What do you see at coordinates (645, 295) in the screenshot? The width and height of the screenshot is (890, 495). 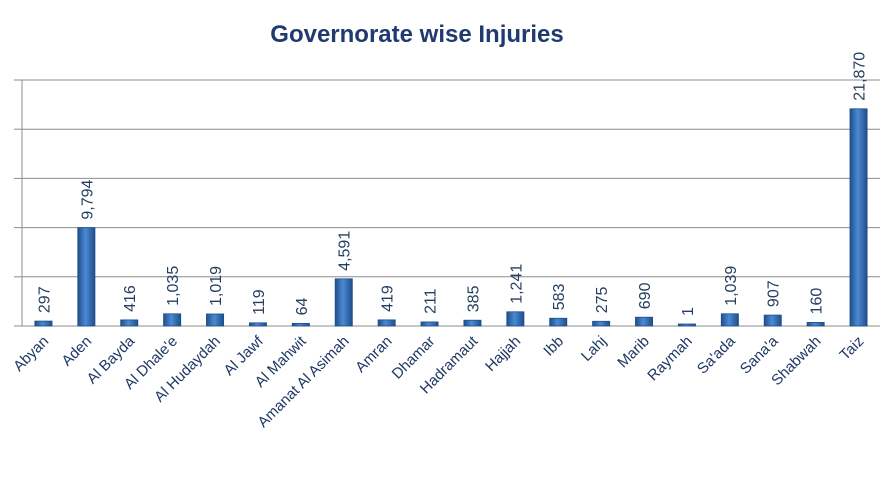 I see `value-label: 690` at bounding box center [645, 295].